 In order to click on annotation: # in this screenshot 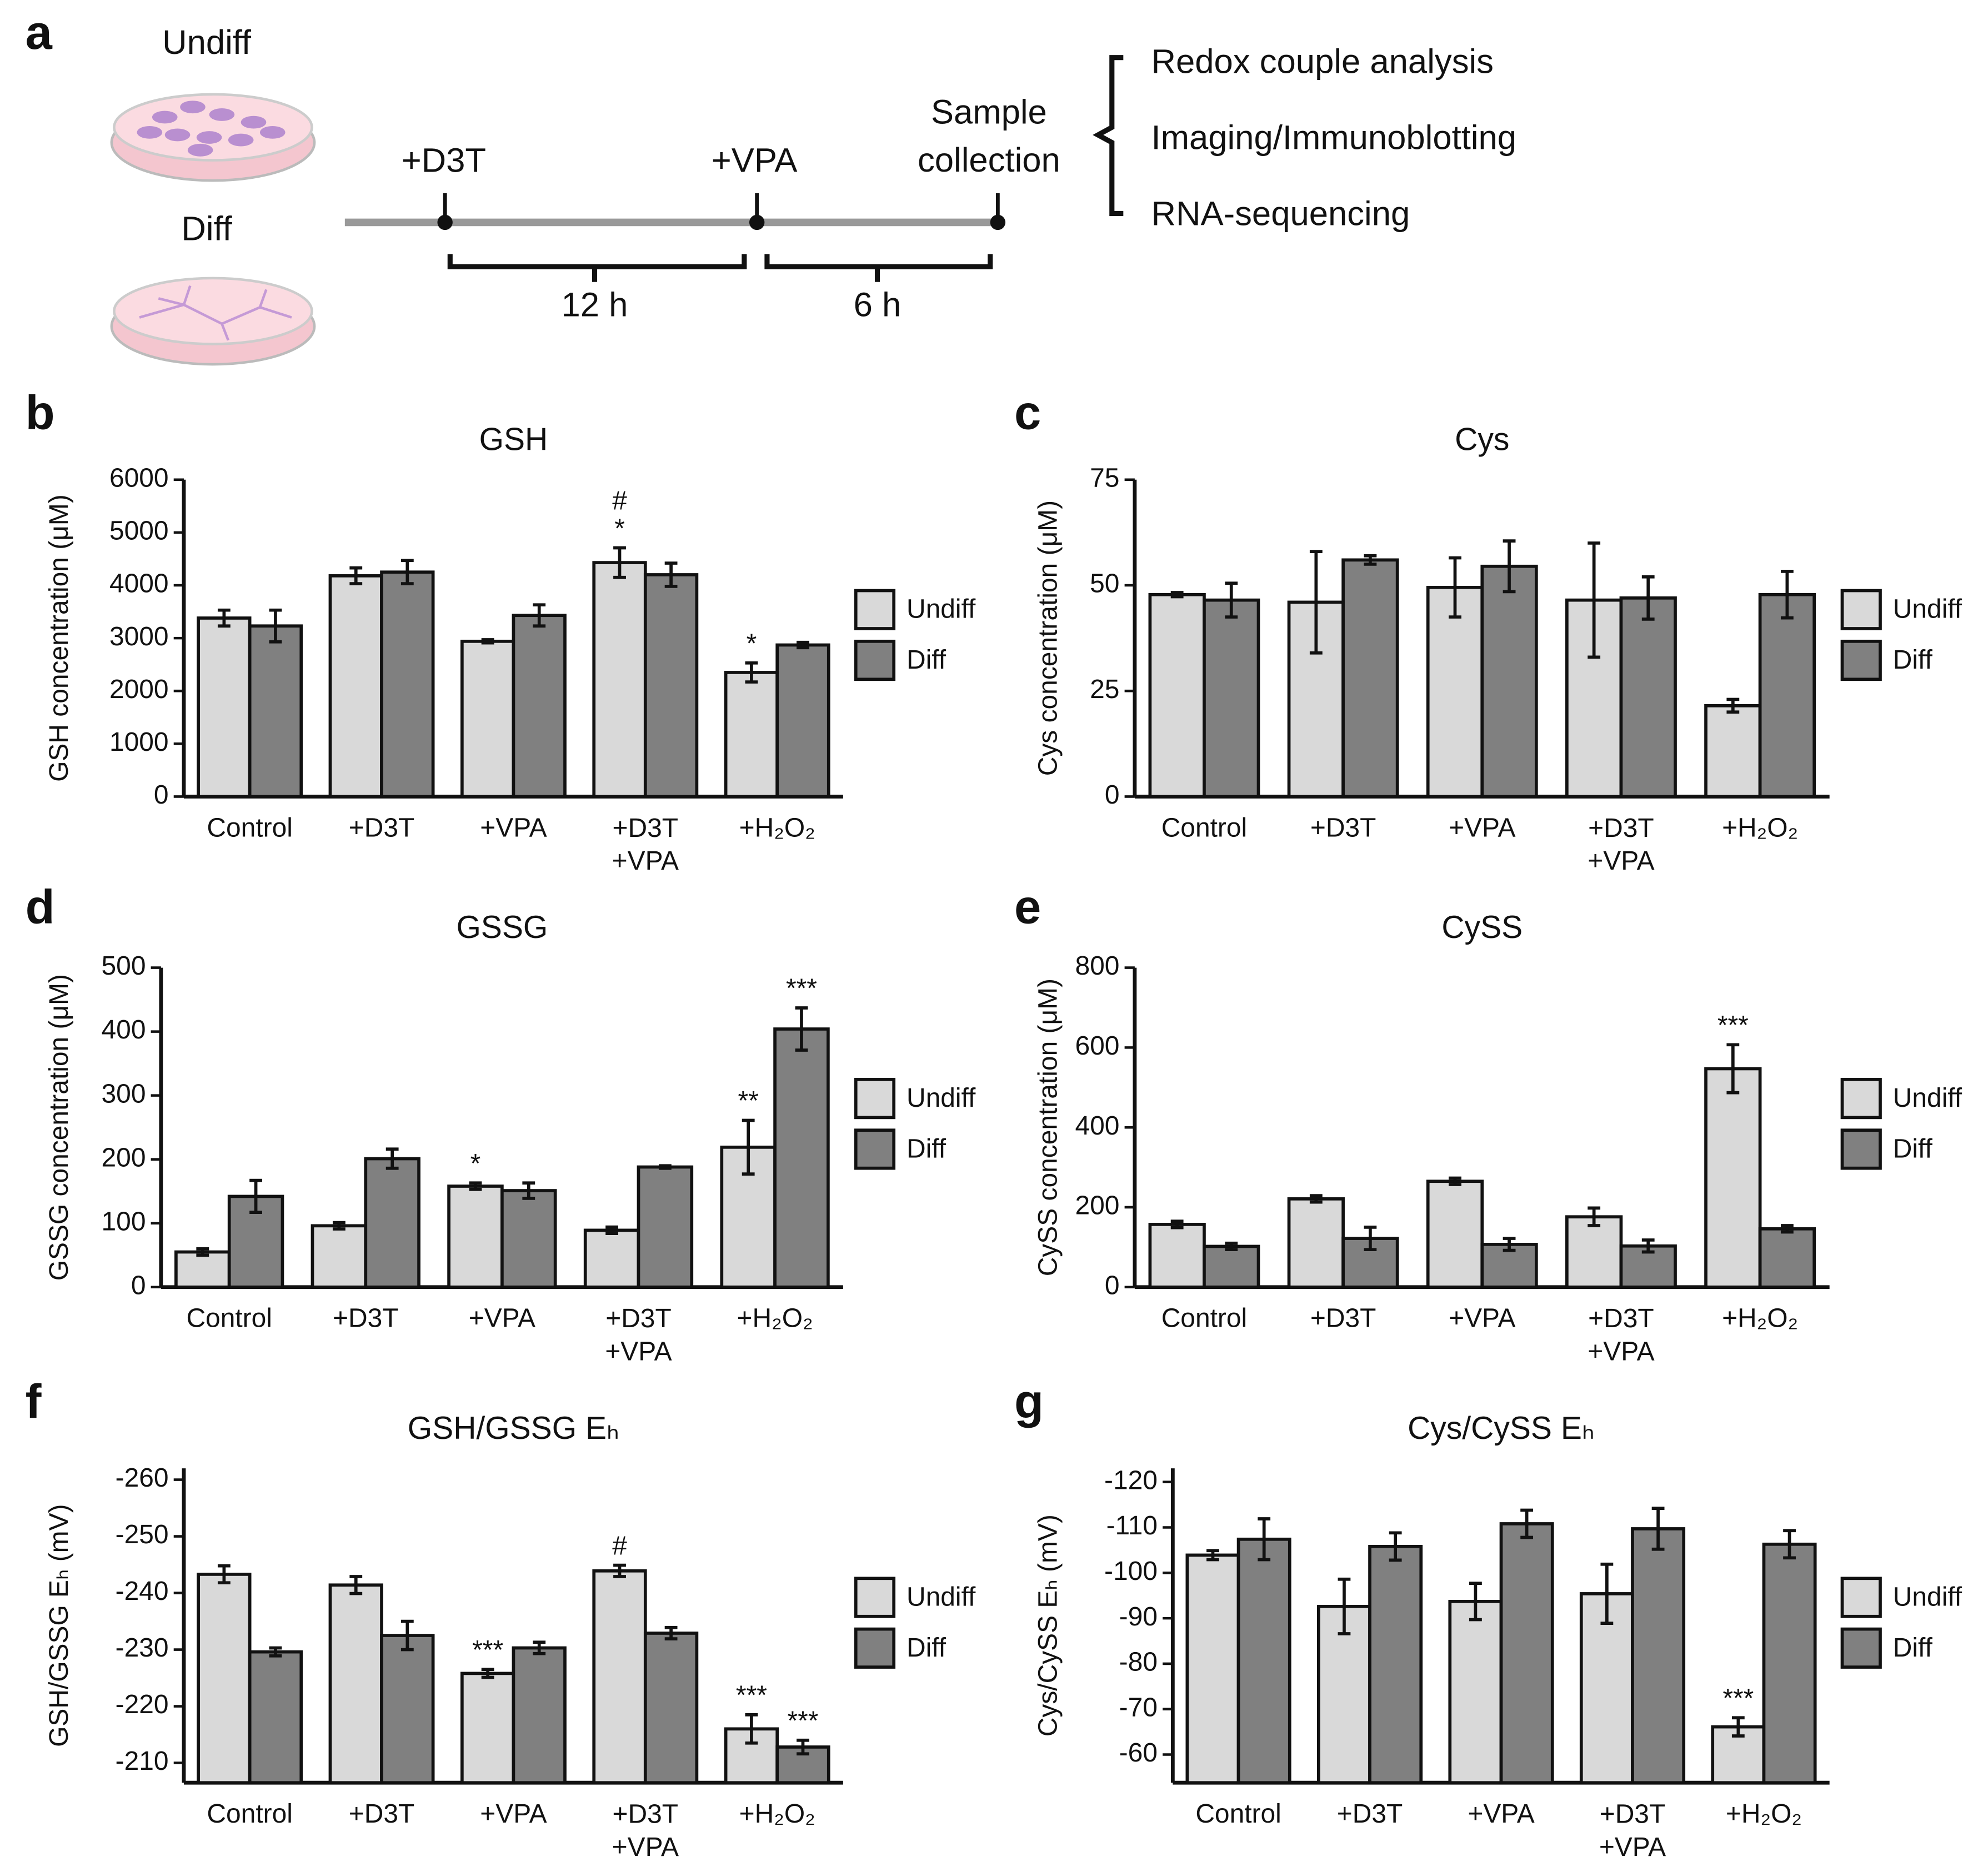, I will do `click(619, 1546)`.